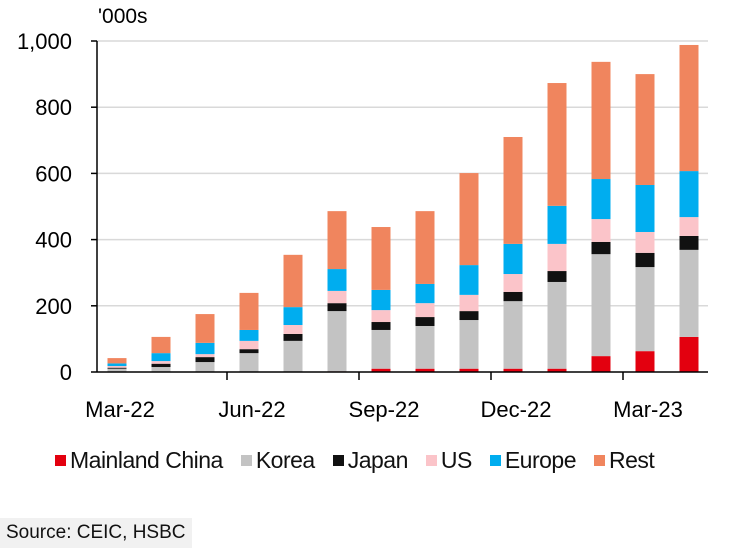 This screenshot has height=553, width=730. What do you see at coordinates (146, 460) in the screenshot?
I see `legend-label: Mainland China` at bounding box center [146, 460].